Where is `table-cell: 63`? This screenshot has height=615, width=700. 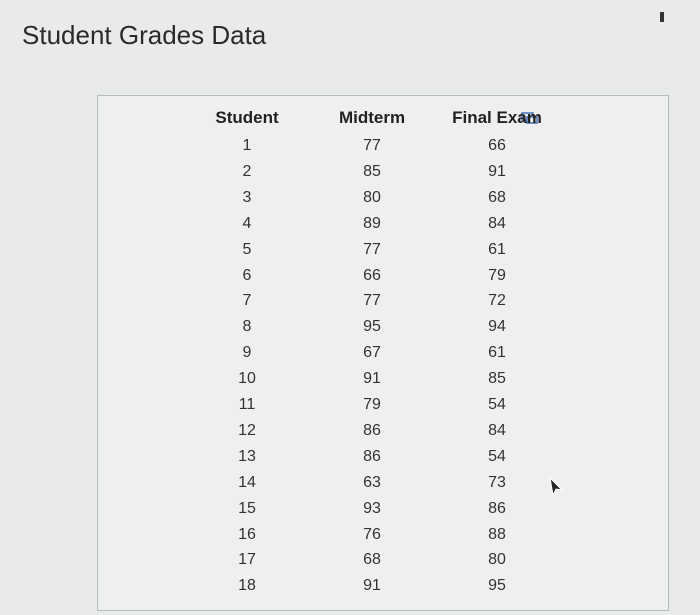 table-cell: 63 is located at coordinates (372, 482).